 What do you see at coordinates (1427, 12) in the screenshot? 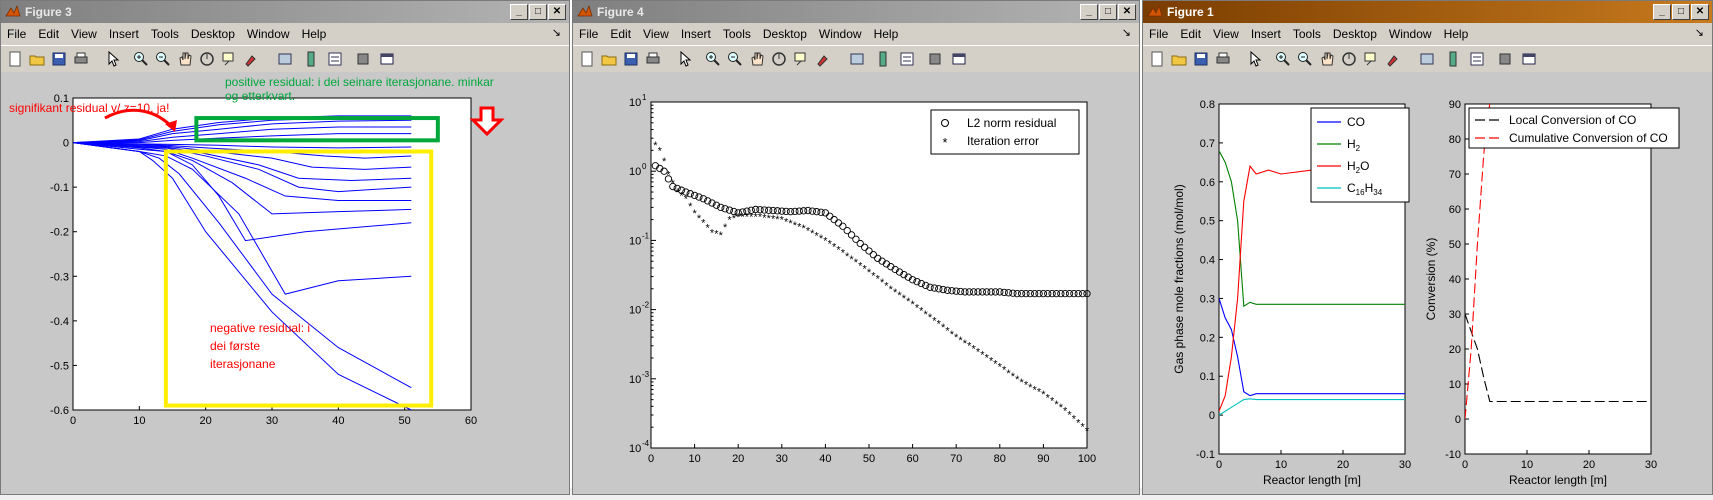
I see `title-bar: Figure 1 _ □ ✕` at bounding box center [1427, 12].